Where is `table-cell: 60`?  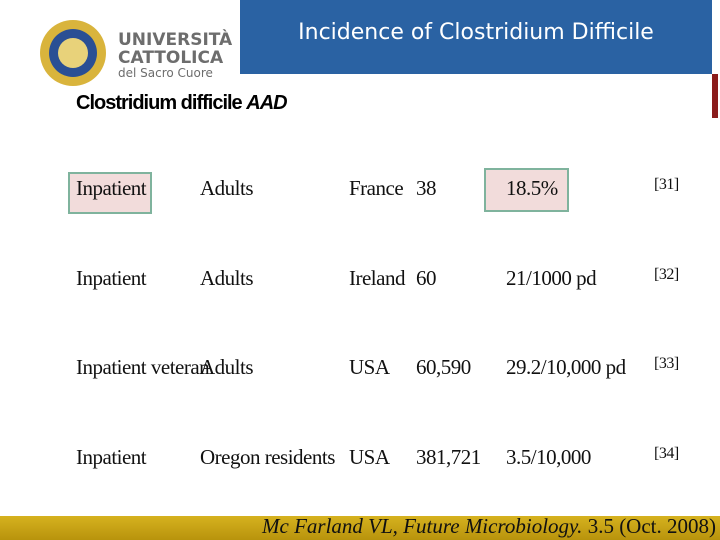
table-cell: 60 is located at coordinates (426, 278).